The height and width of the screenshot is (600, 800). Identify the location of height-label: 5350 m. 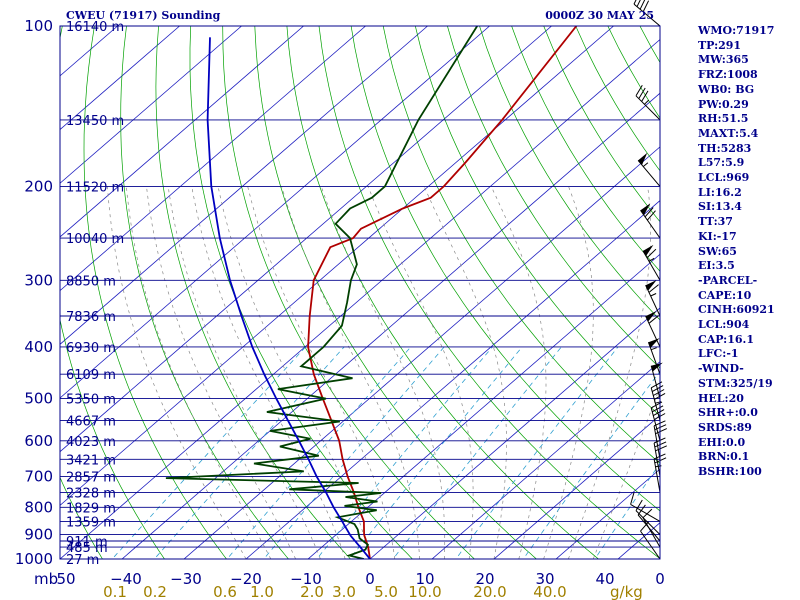
(91, 400).